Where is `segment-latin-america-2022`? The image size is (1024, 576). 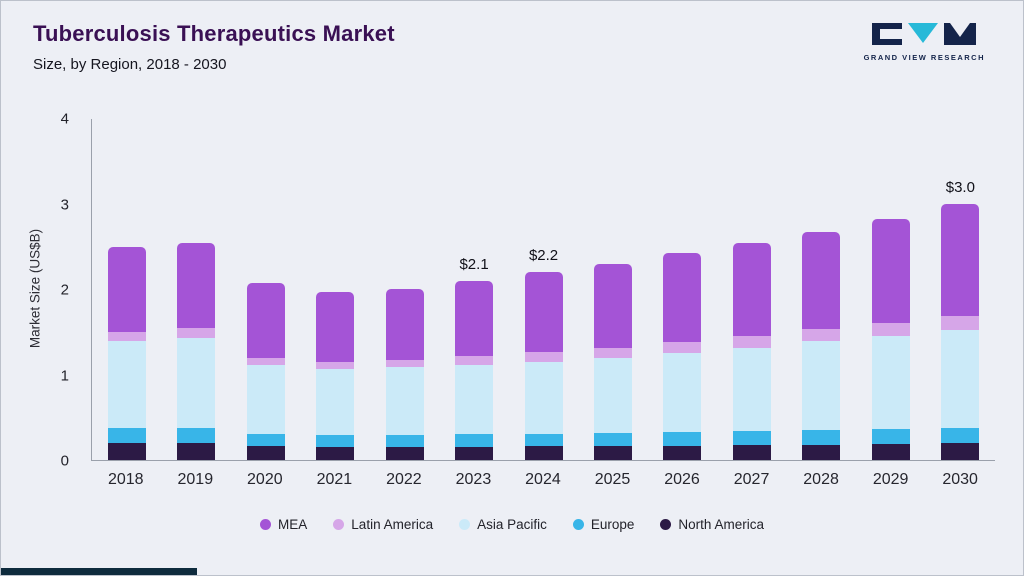 segment-latin-america-2022 is located at coordinates (404, 364).